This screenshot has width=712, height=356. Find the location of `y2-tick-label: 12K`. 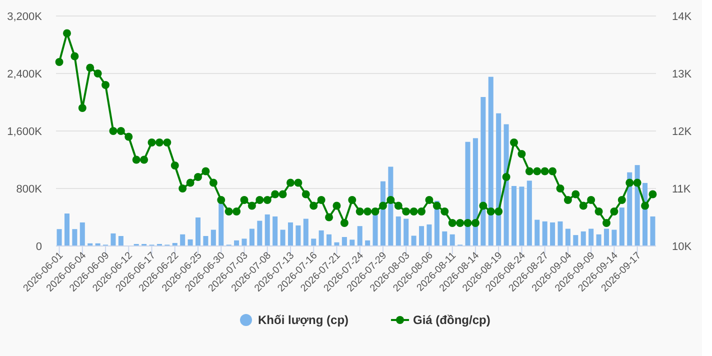

y2-tick-label: 12K is located at coordinates (682, 132).